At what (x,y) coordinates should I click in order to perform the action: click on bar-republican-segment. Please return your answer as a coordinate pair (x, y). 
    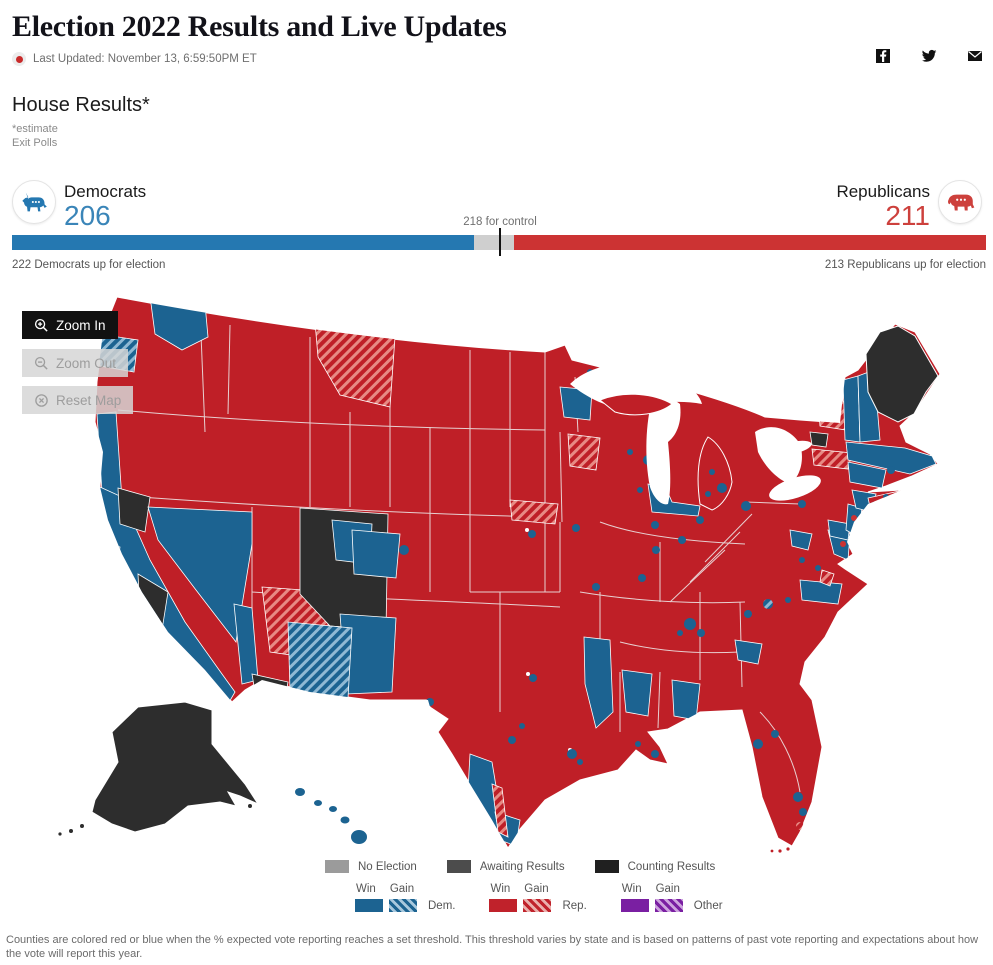
    Looking at the image, I should click on (749, 242).